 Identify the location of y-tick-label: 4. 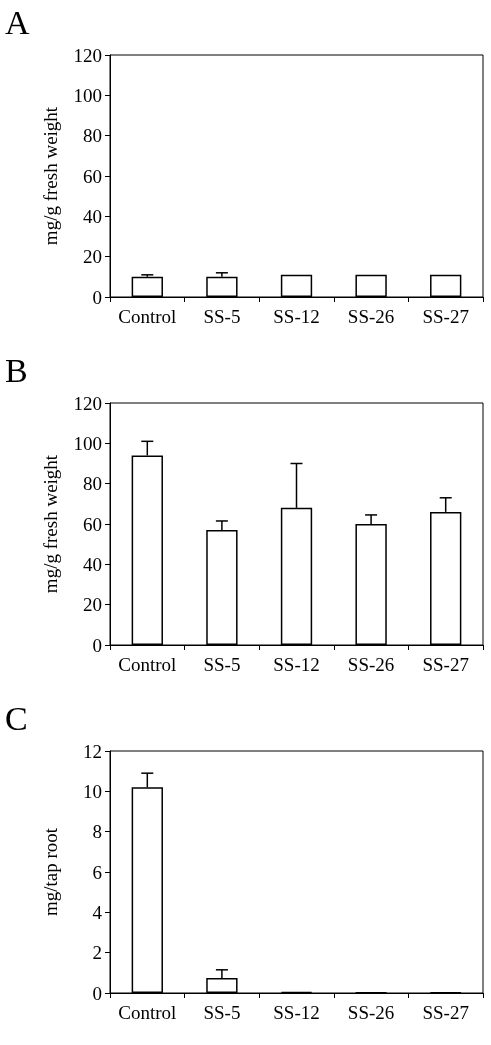
(97, 912).